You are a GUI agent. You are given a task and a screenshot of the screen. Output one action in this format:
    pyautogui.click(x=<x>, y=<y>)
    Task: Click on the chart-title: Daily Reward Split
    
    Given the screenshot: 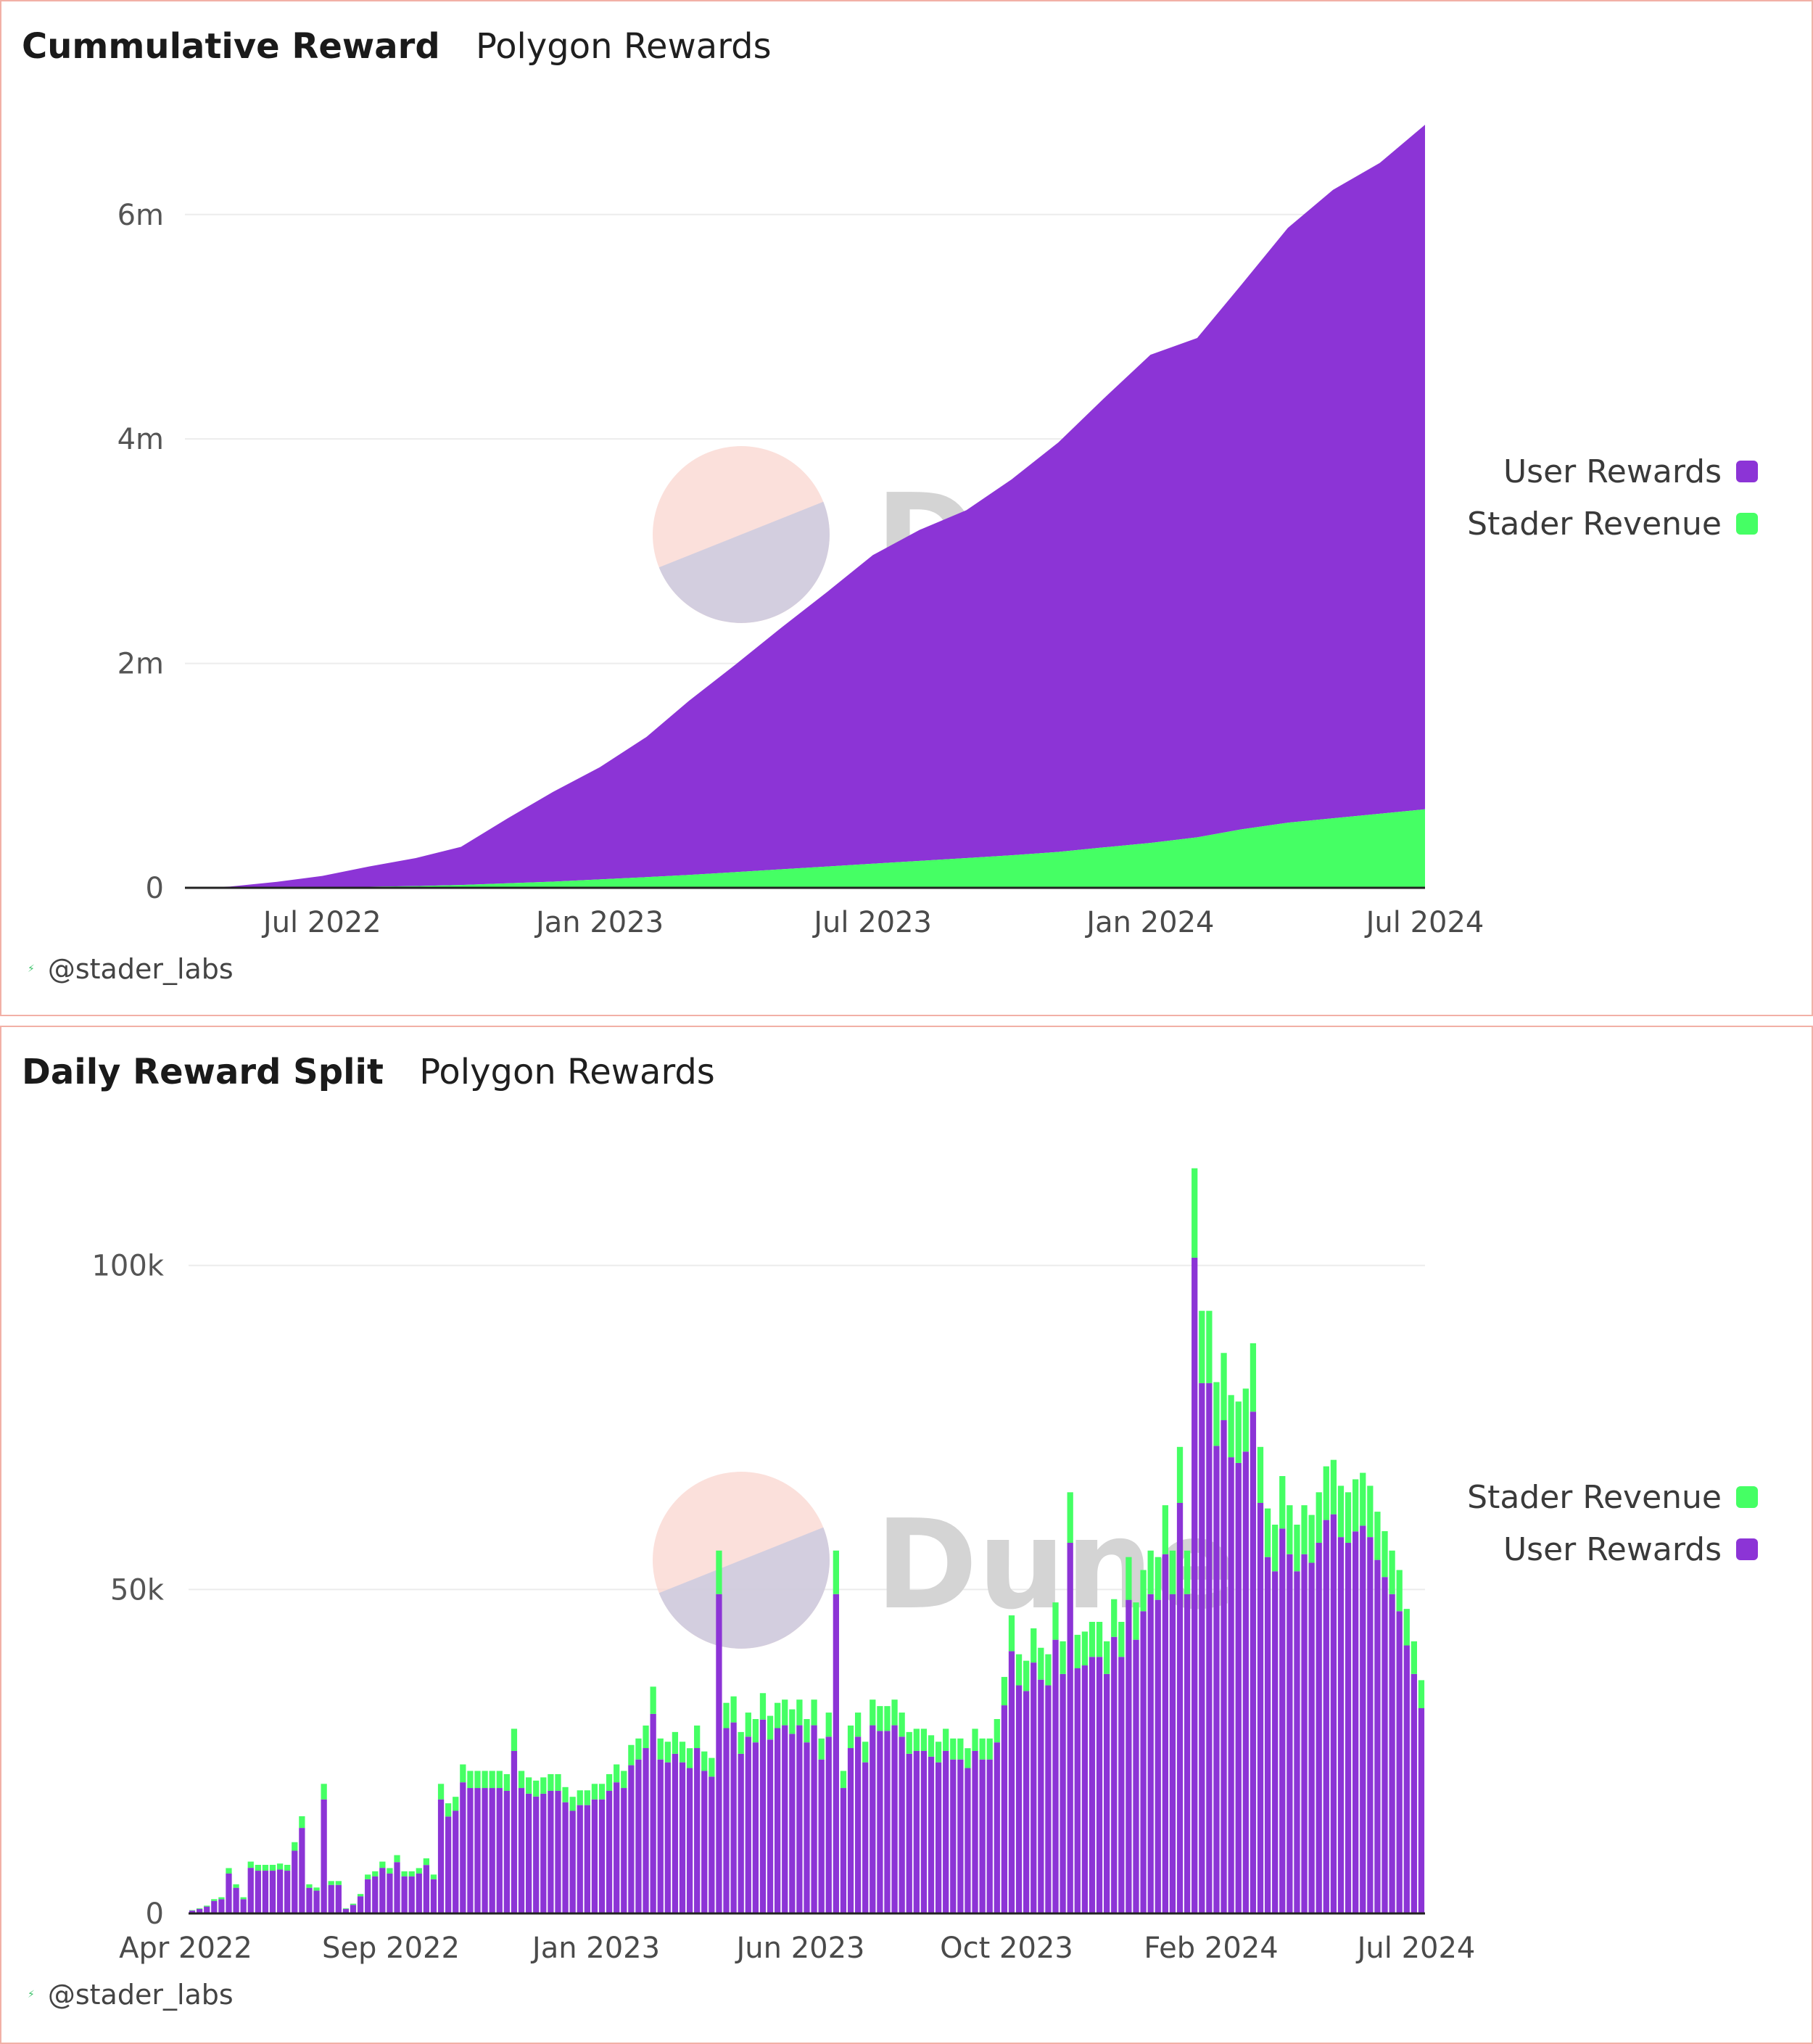 What is the action you would take?
    pyautogui.click(x=203, y=1072)
    